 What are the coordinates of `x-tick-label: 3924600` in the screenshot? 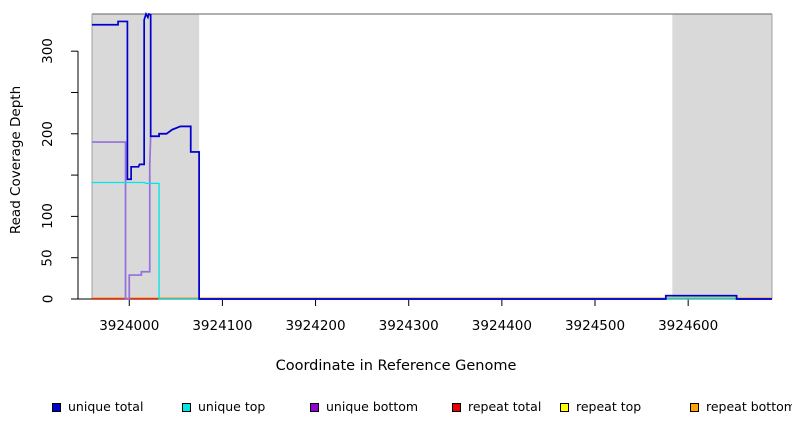 It's located at (688, 326).